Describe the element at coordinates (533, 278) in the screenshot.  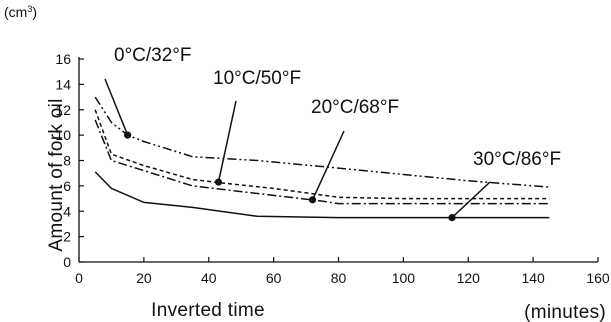
I see `x-tick-label: 140` at that location.